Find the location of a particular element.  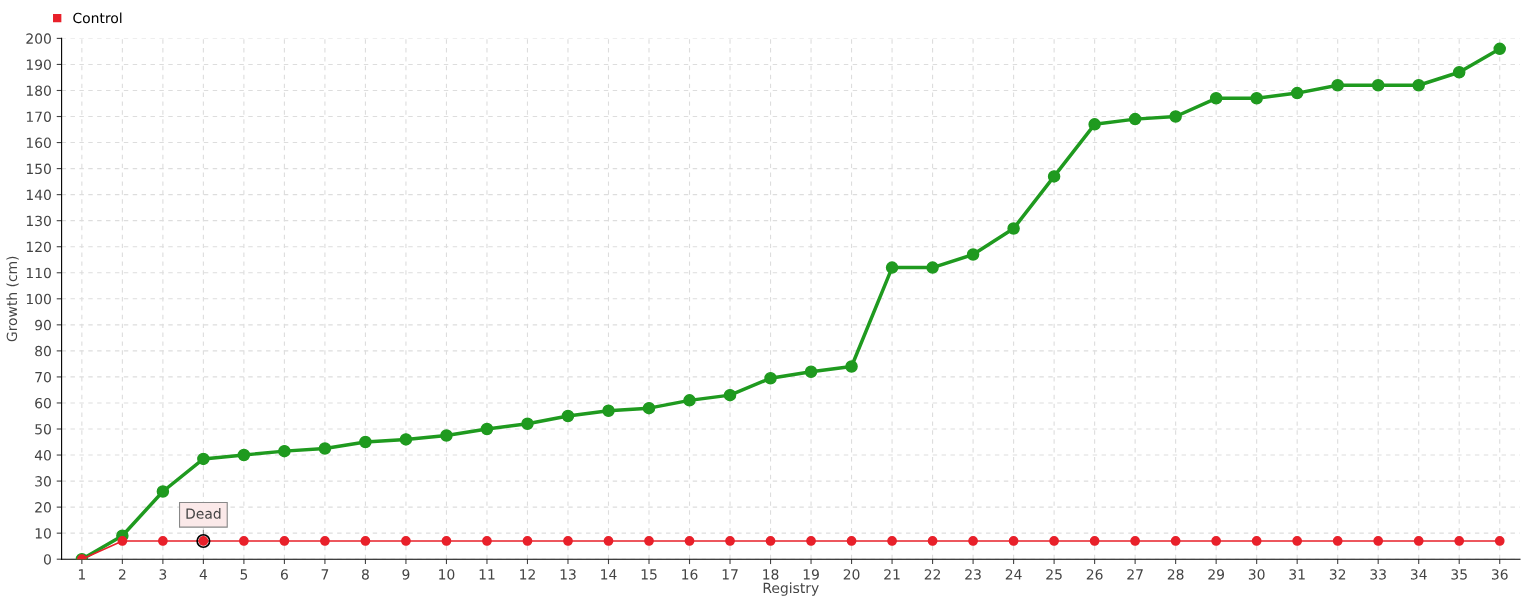

x-tick-label: 28 is located at coordinates (1175, 574).